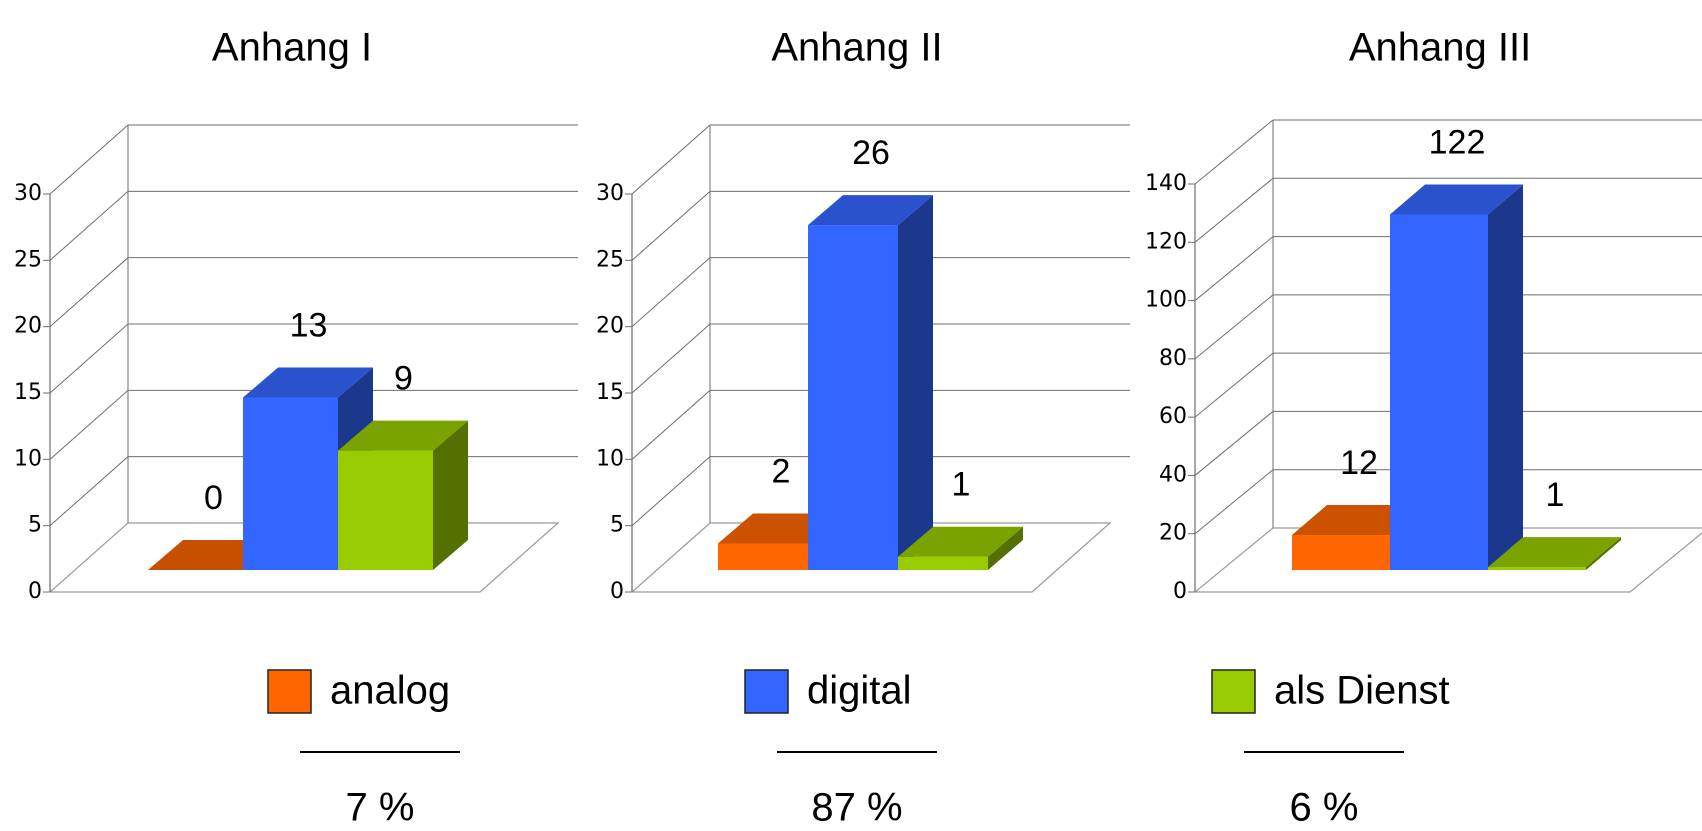 This screenshot has height=831, width=1702. Describe the element at coordinates (1362, 691) in the screenshot. I see `legend-label: als Dienst` at that location.